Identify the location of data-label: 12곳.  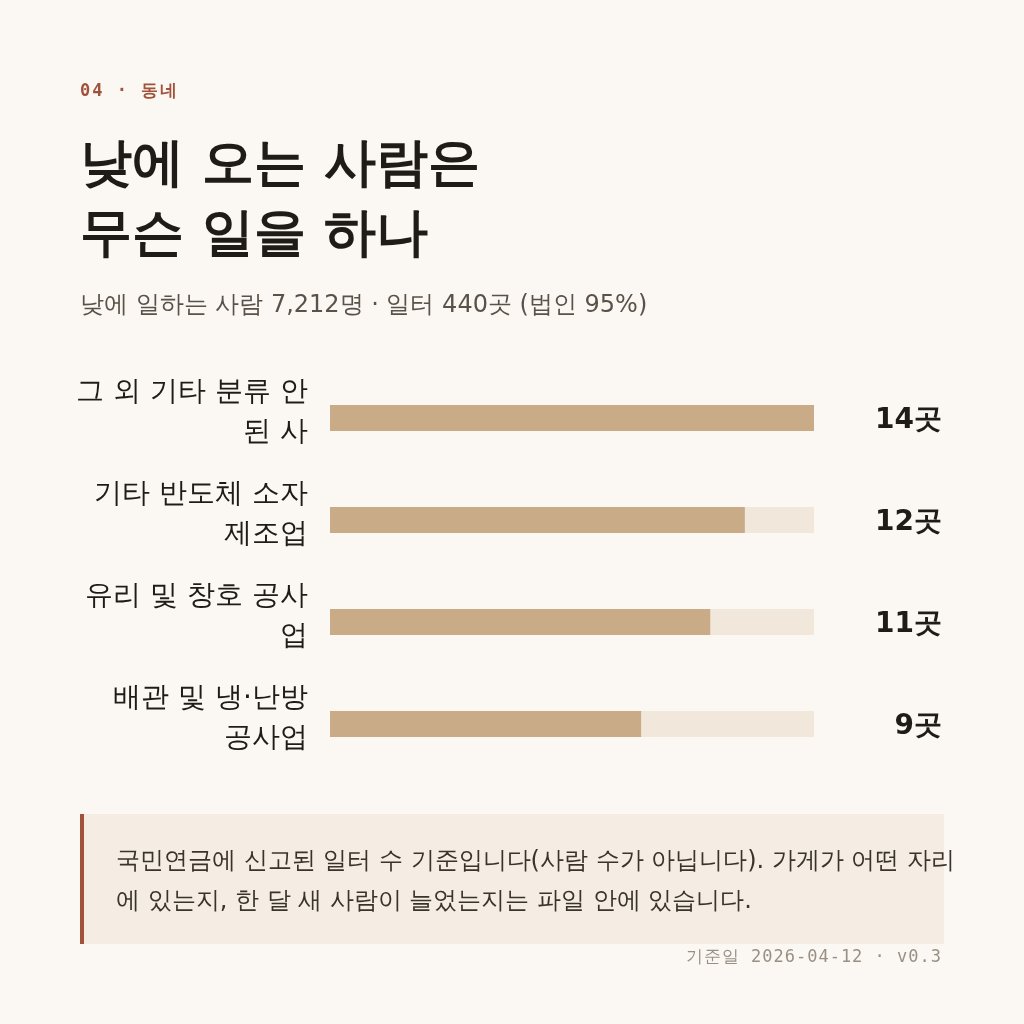
(908, 520).